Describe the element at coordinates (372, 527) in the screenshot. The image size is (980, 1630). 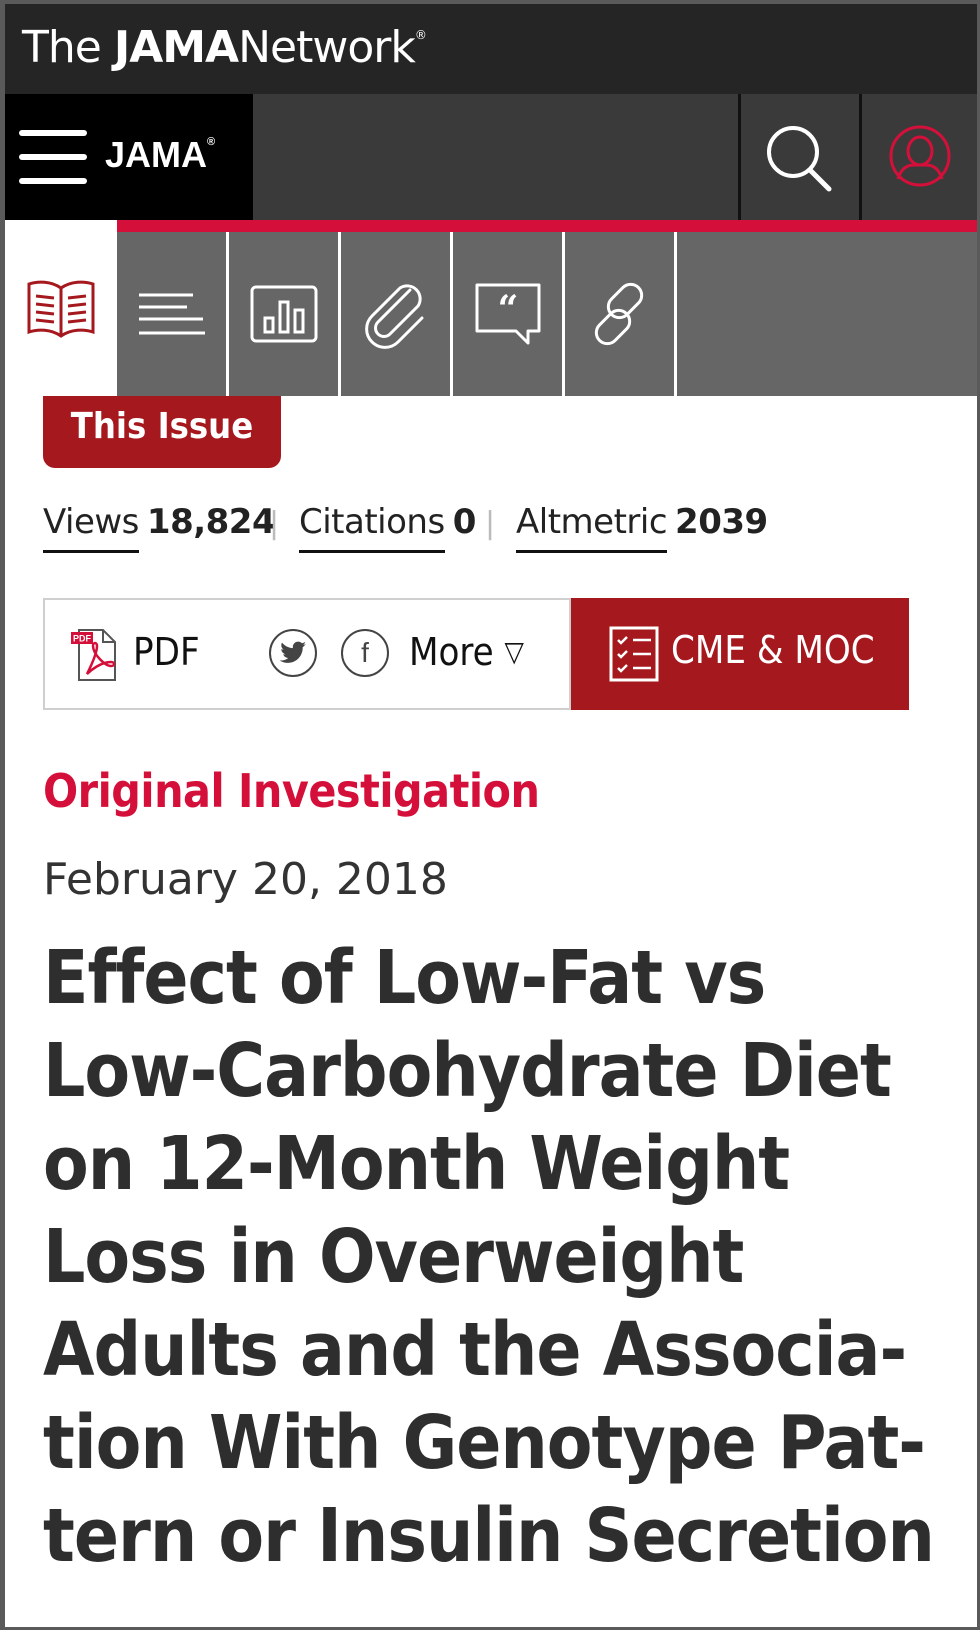
I see `citations-label: Citations` at that location.